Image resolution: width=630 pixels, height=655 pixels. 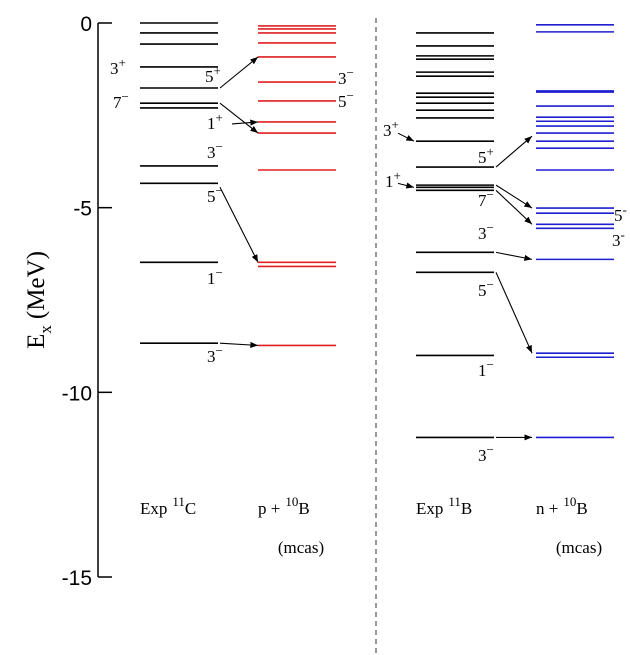 I want to click on column-prefix: p +, so click(x=269, y=508).